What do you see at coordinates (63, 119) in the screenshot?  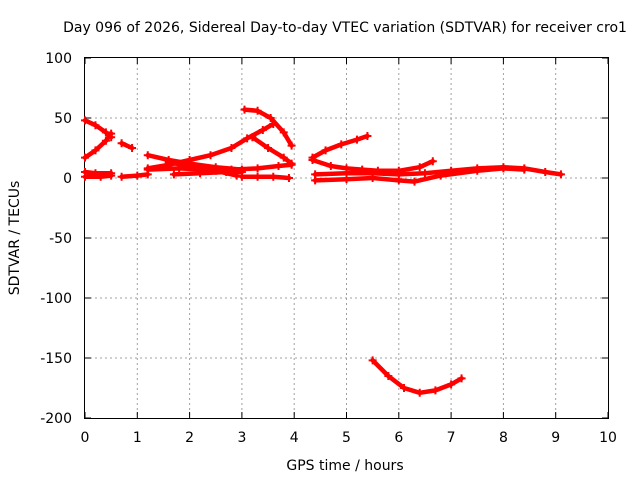 I see `y-tick-label: 50` at bounding box center [63, 119].